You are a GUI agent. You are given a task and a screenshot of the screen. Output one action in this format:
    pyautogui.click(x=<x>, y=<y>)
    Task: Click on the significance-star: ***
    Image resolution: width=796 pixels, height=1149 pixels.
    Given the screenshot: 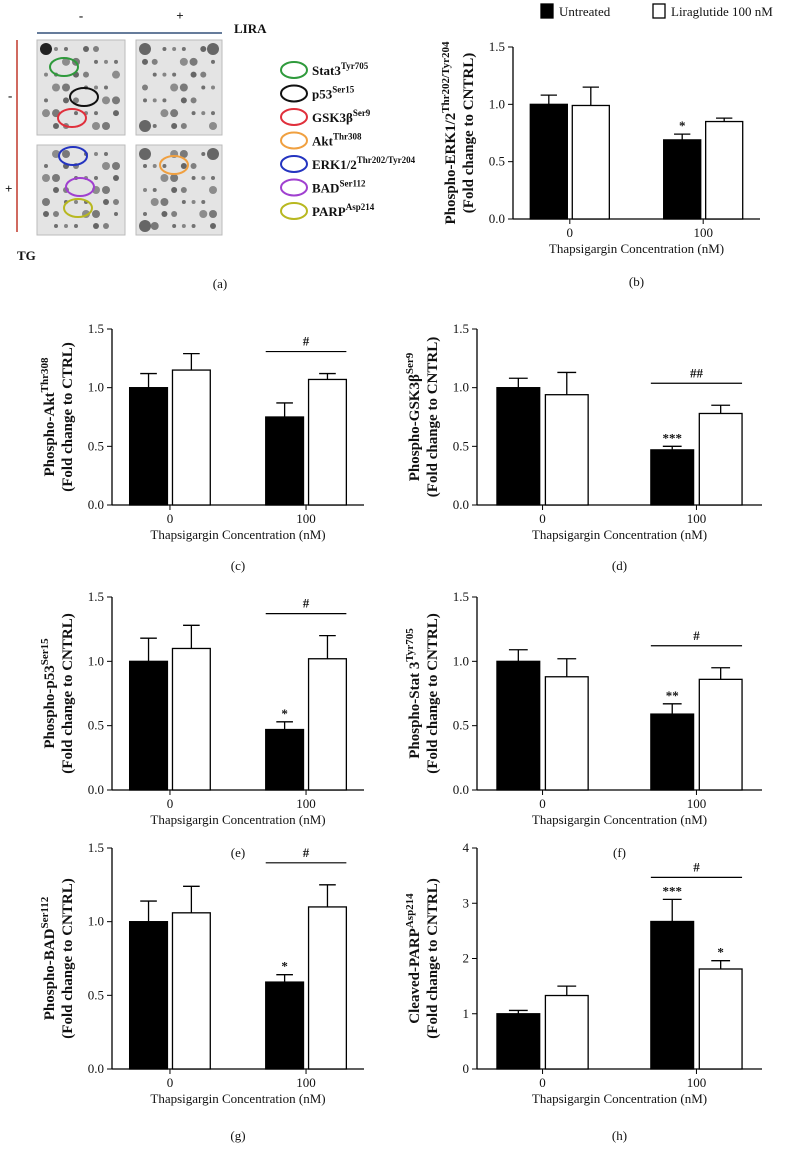 What is the action you would take?
    pyautogui.click(x=672, y=437)
    